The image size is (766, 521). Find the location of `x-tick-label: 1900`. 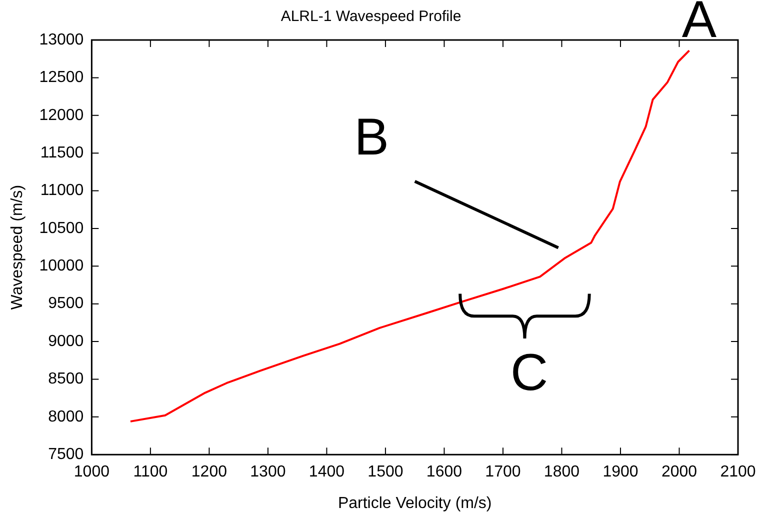

x-tick-label: 1900 is located at coordinates (620, 472).